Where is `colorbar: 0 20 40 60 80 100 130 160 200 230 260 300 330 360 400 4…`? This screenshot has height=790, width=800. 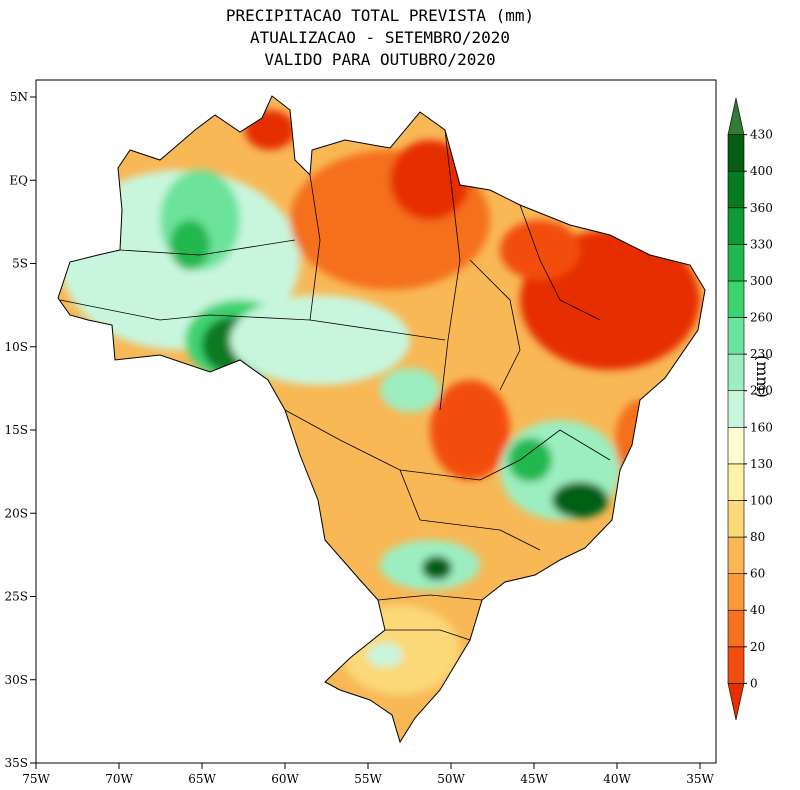
colorbar: 0 20 40 60 80 100 130 160 200 230 260 300 330 360 400 4… is located at coordinates (750, 409).